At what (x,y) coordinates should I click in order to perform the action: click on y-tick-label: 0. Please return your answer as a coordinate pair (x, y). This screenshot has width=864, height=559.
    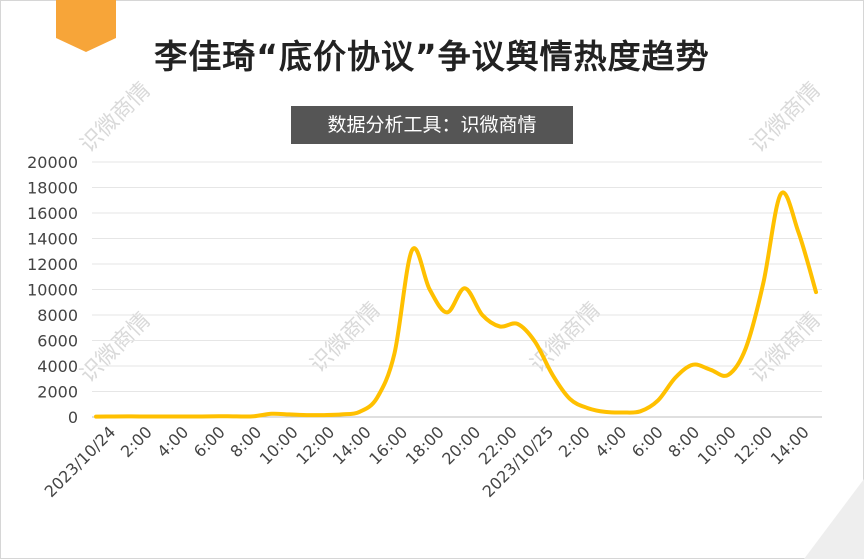
    Looking at the image, I should click on (73, 417).